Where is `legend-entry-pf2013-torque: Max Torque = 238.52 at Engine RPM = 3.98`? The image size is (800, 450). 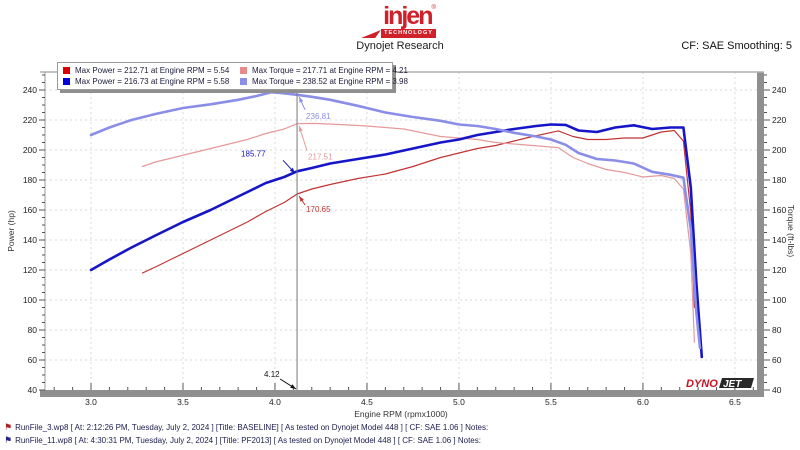 legend-entry-pf2013-torque: Max Torque = 238.52 at Engine RPM = 3.98 is located at coordinates (330, 81).